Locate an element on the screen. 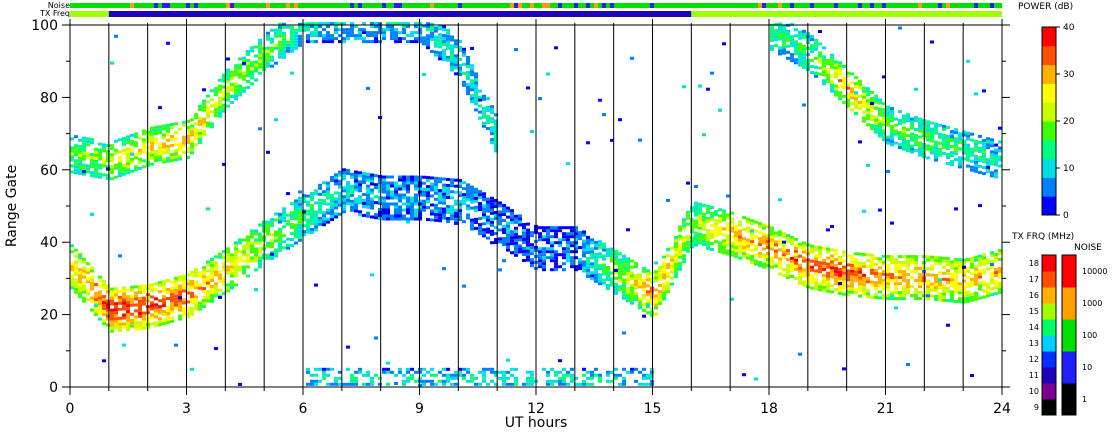 The image size is (1118, 435). txfreq-bar-segment is located at coordinates (89, 14).